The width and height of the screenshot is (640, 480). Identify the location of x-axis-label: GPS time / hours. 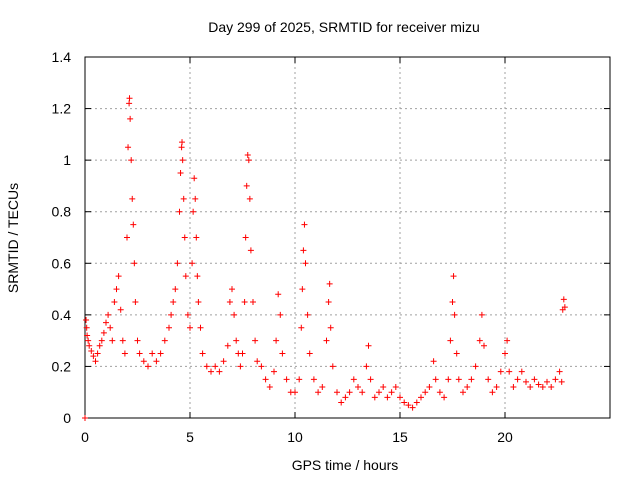
(345, 465).